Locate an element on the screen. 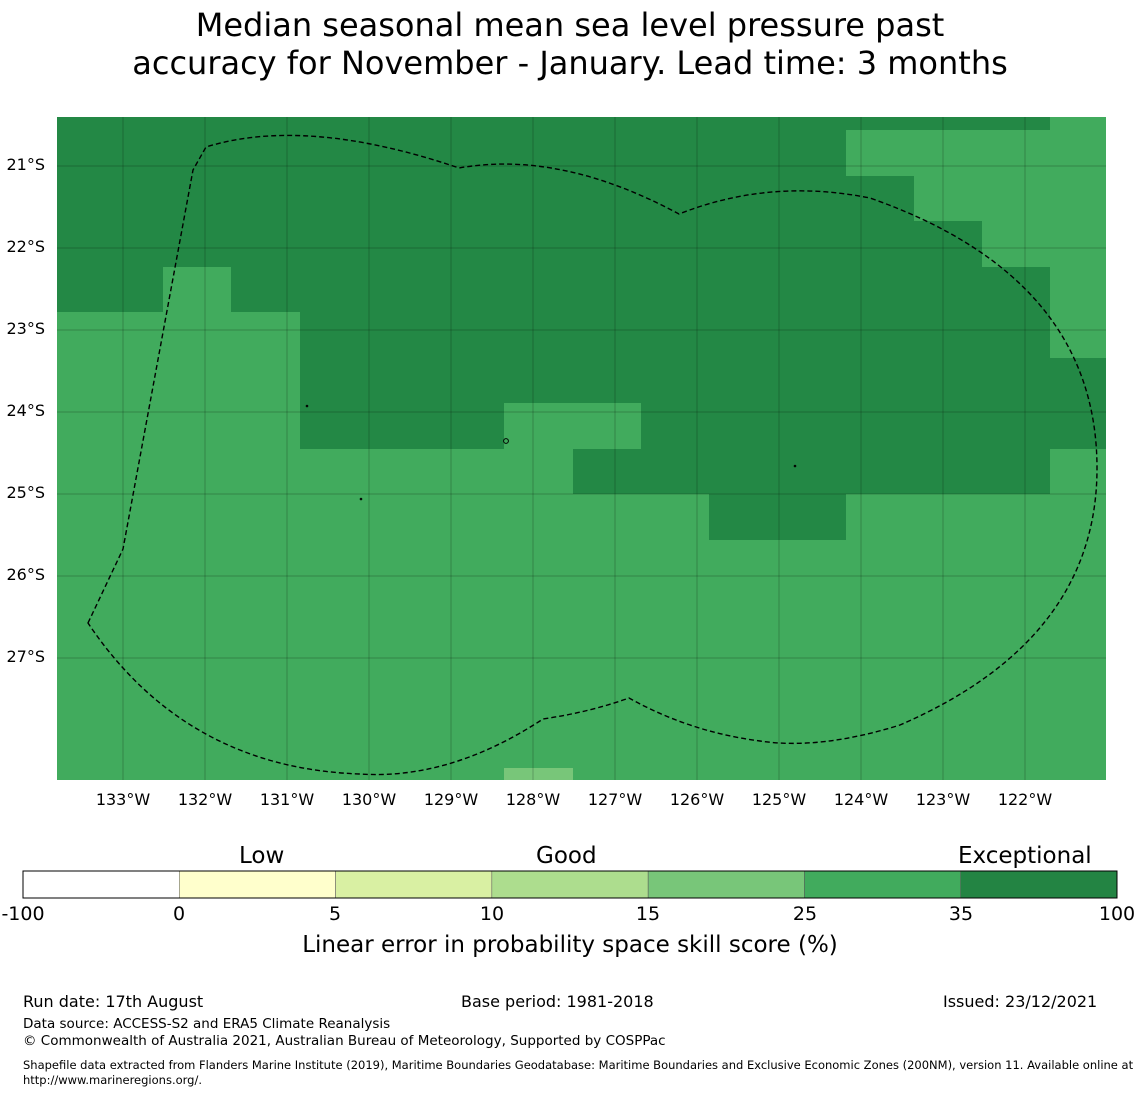 The width and height of the screenshot is (1140, 1095). colorbar-tick: 15 is located at coordinates (648, 914).